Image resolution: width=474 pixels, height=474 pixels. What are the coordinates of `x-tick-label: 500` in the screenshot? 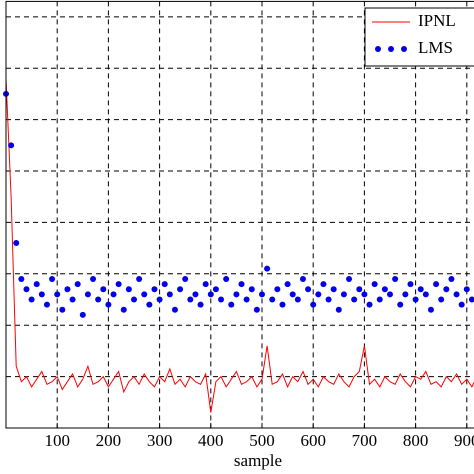 It's located at (262, 440).